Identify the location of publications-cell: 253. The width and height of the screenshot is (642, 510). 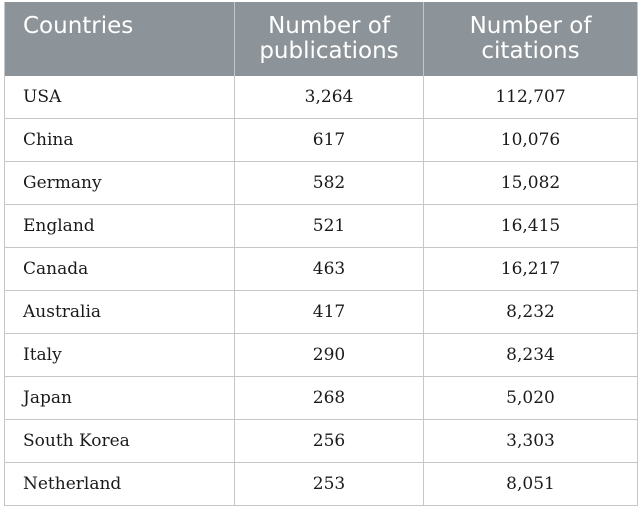
(329, 484).